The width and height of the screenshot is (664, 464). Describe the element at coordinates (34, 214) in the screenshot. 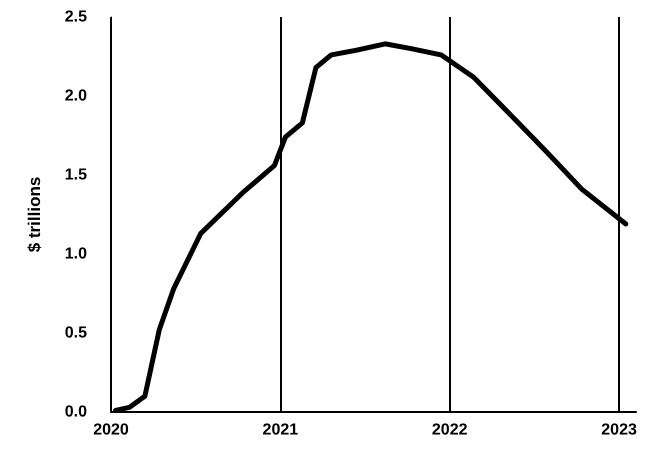

I see `y-axis-title: $ trillions` at that location.